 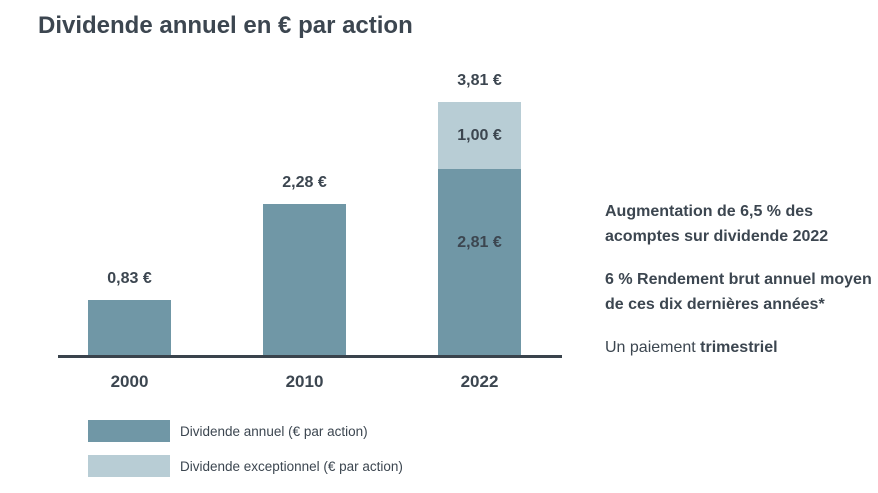 What do you see at coordinates (739, 347) in the screenshot?
I see `note-bold-word: trimestriel` at bounding box center [739, 347].